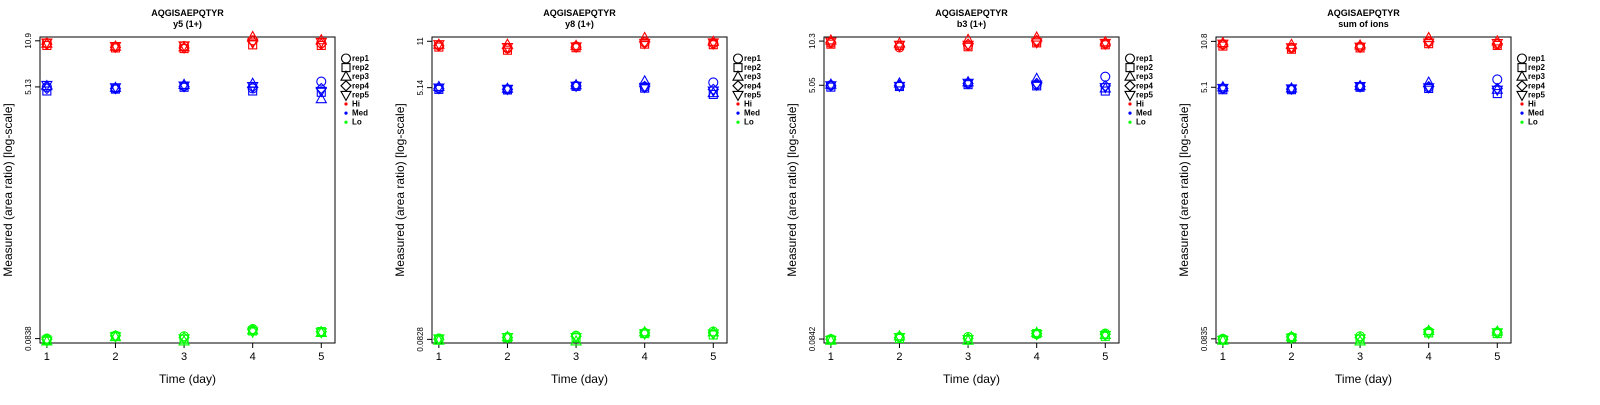  What do you see at coordinates (1037, 357) in the screenshot?
I see `x-tick-label: 4` at bounding box center [1037, 357].